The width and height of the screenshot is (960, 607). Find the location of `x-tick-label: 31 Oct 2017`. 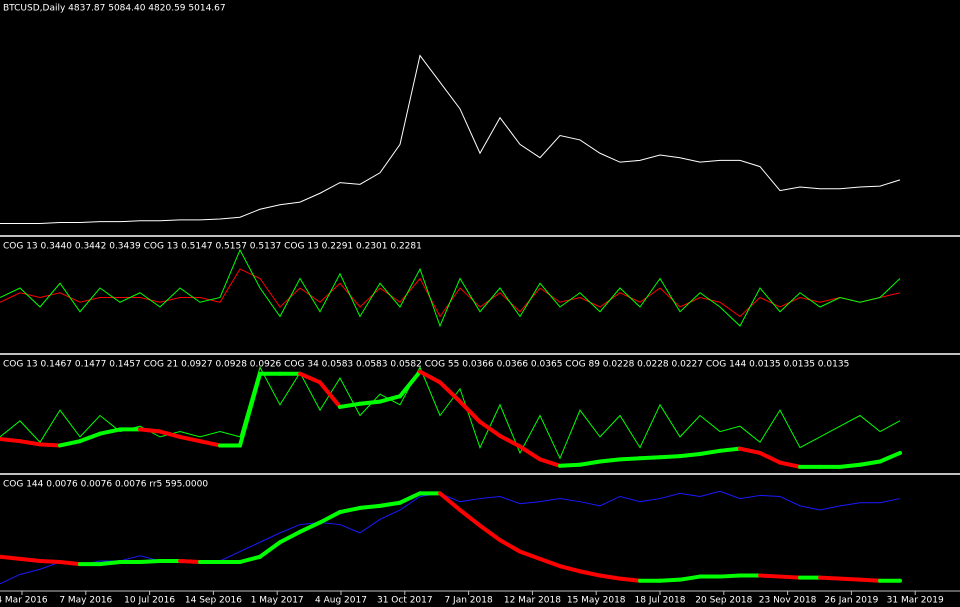

x-tick-label: 31 Oct 2017 is located at coordinates (405, 601).